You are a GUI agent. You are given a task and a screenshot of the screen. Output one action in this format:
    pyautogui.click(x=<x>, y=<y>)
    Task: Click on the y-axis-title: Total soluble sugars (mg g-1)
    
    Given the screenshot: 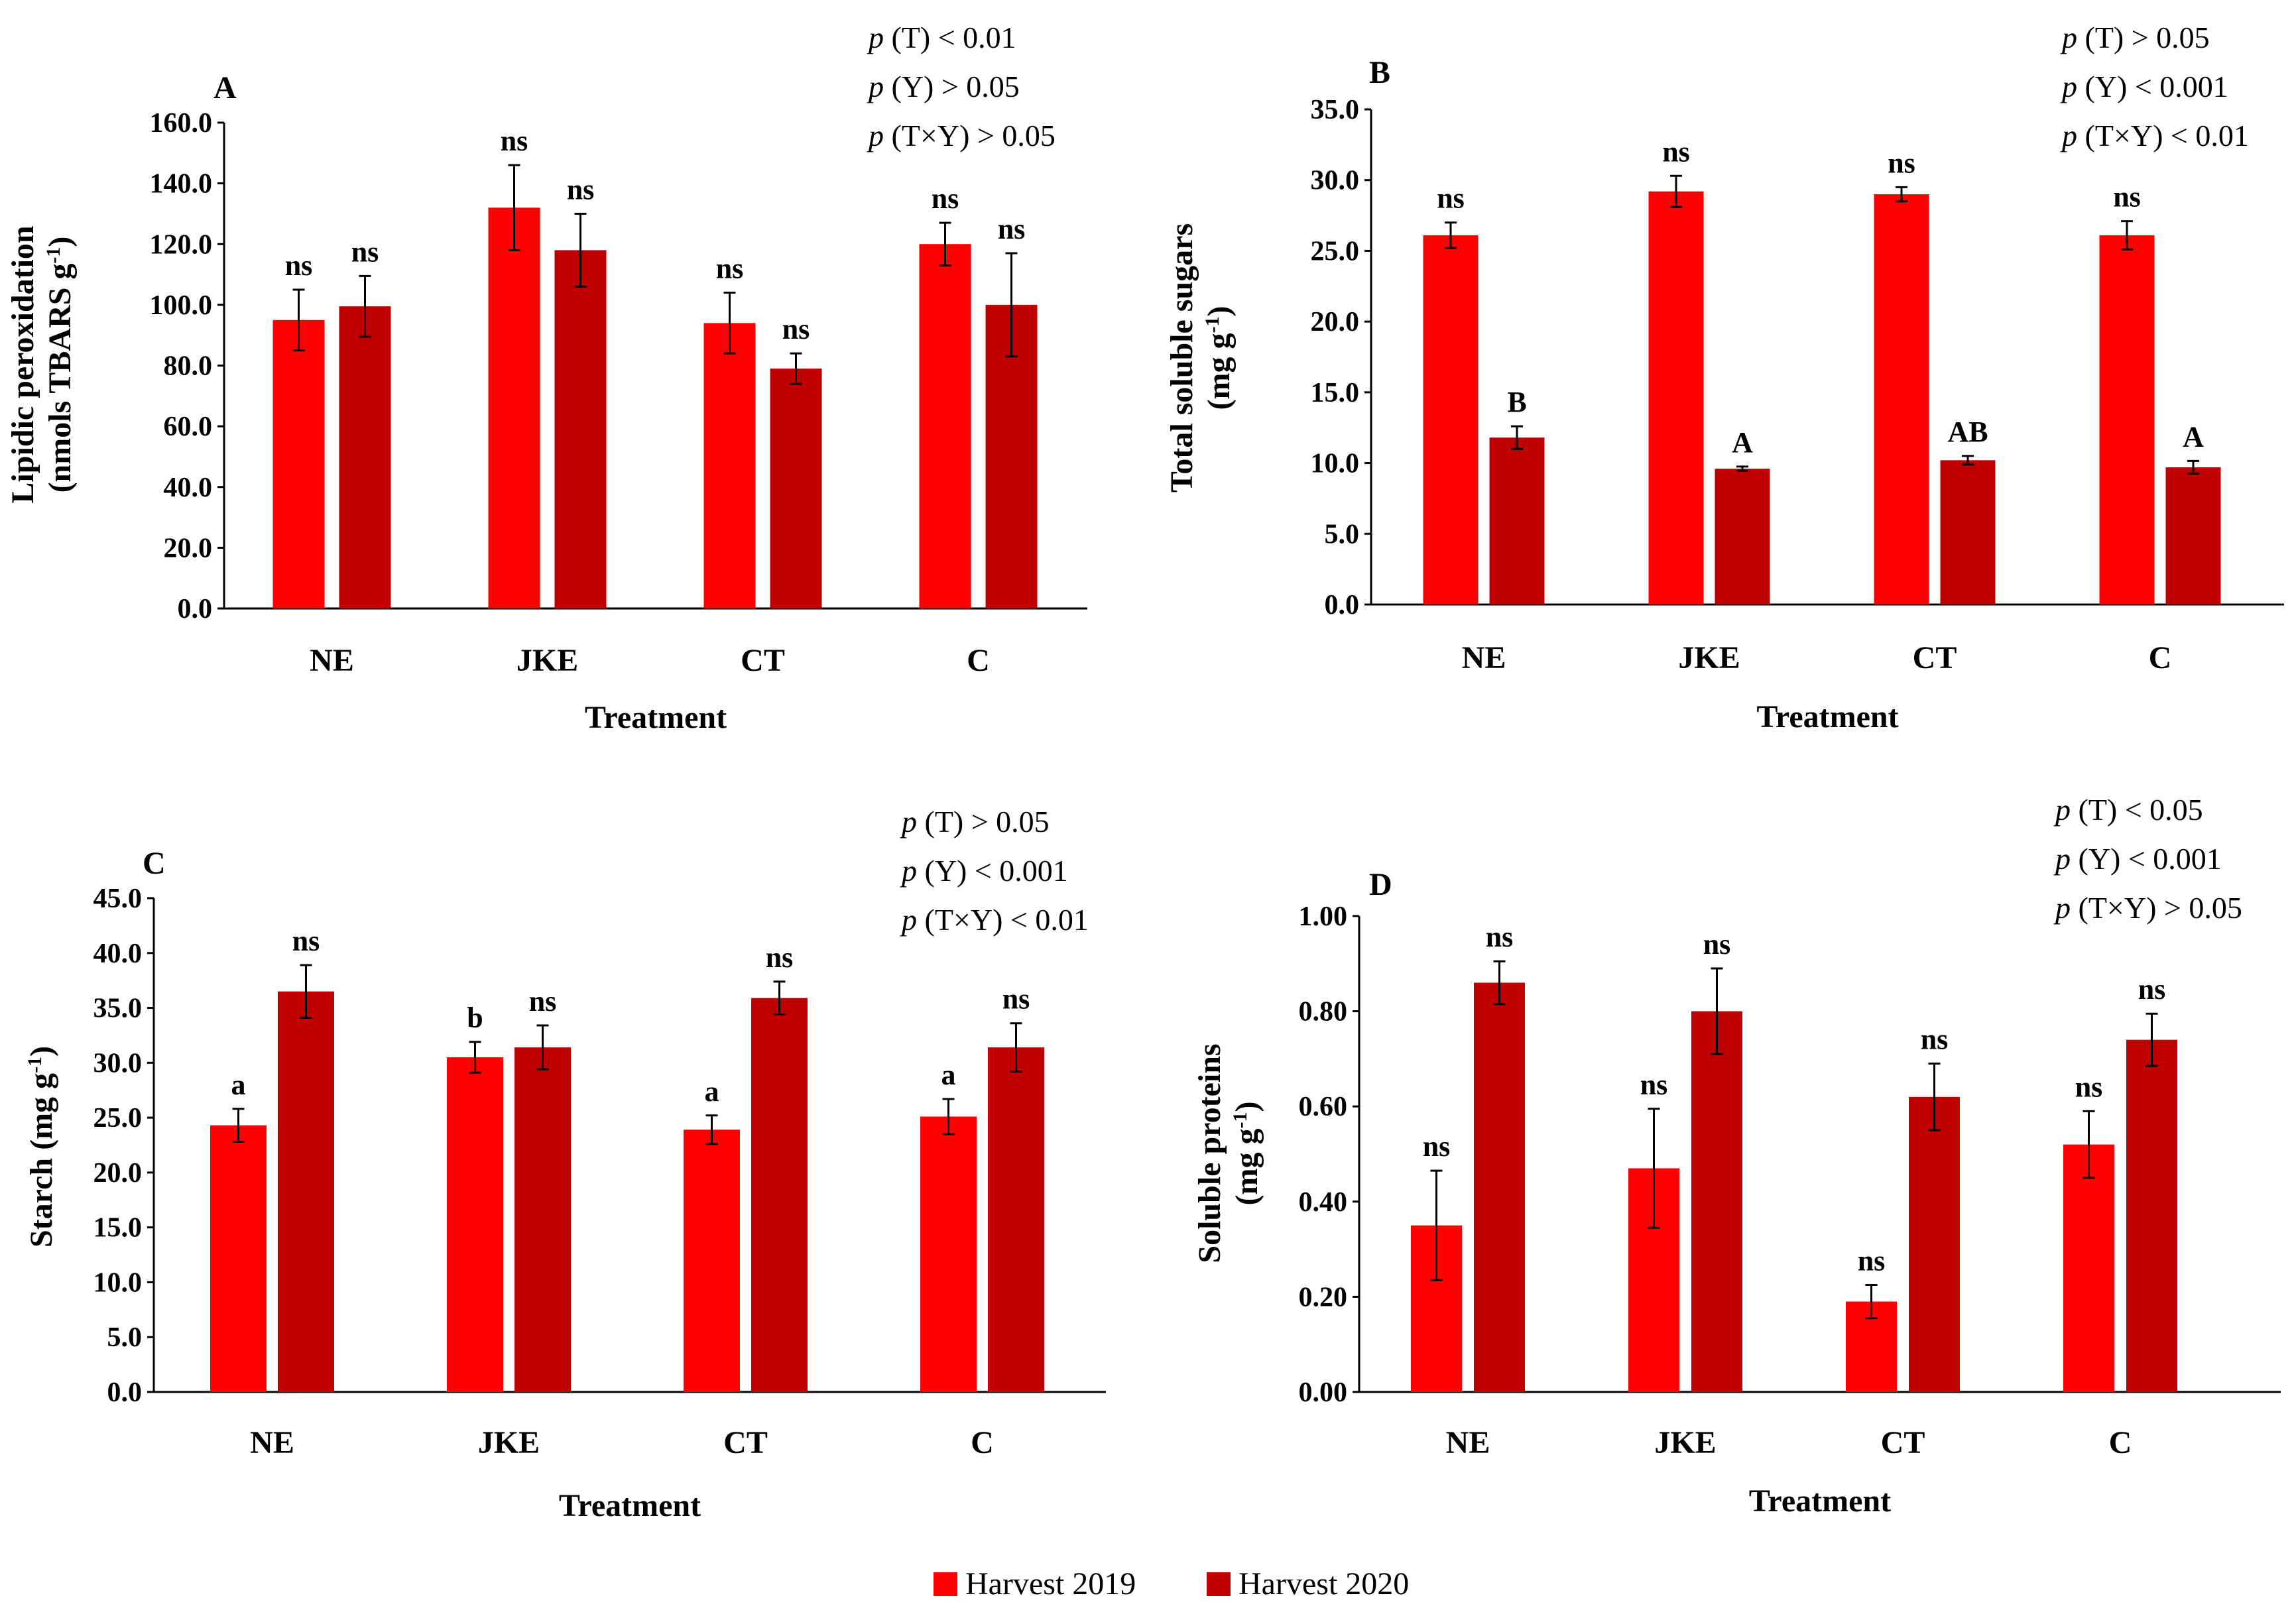 What is the action you would take?
    pyautogui.click(x=1200, y=357)
    